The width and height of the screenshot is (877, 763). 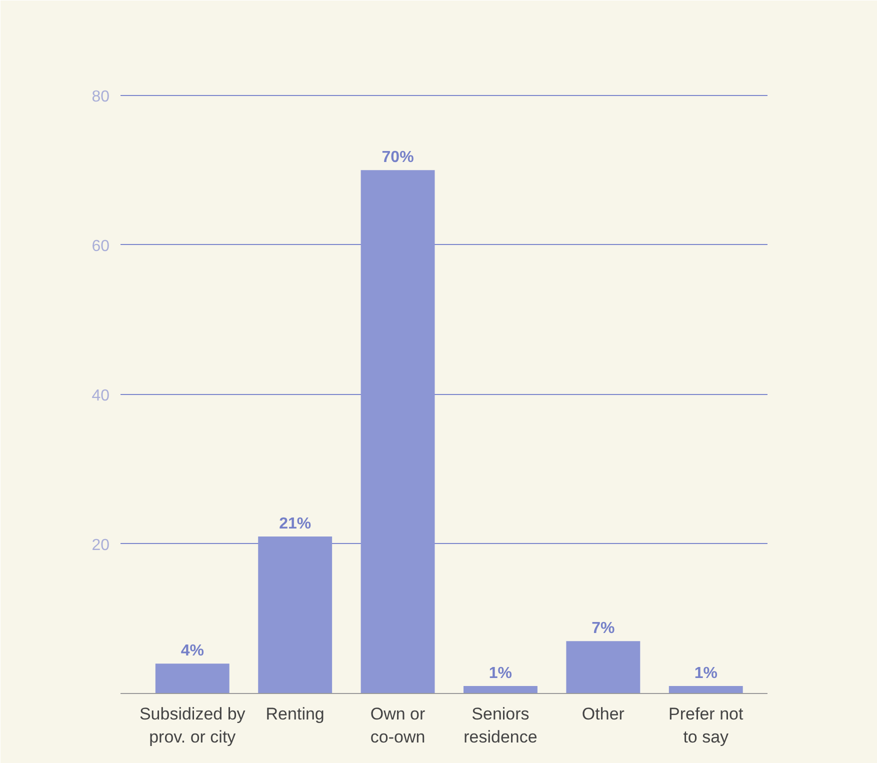 What do you see at coordinates (295, 714) in the screenshot?
I see `x-tick-label: Renting` at bounding box center [295, 714].